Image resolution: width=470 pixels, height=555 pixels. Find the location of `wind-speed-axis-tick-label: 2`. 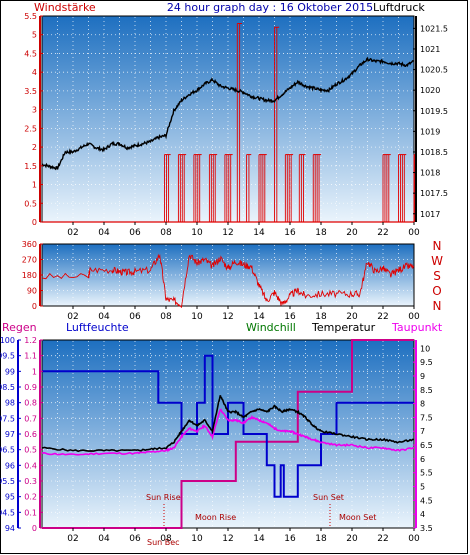

wind-speed-axis-tick-label: 2 is located at coordinates (34, 147).